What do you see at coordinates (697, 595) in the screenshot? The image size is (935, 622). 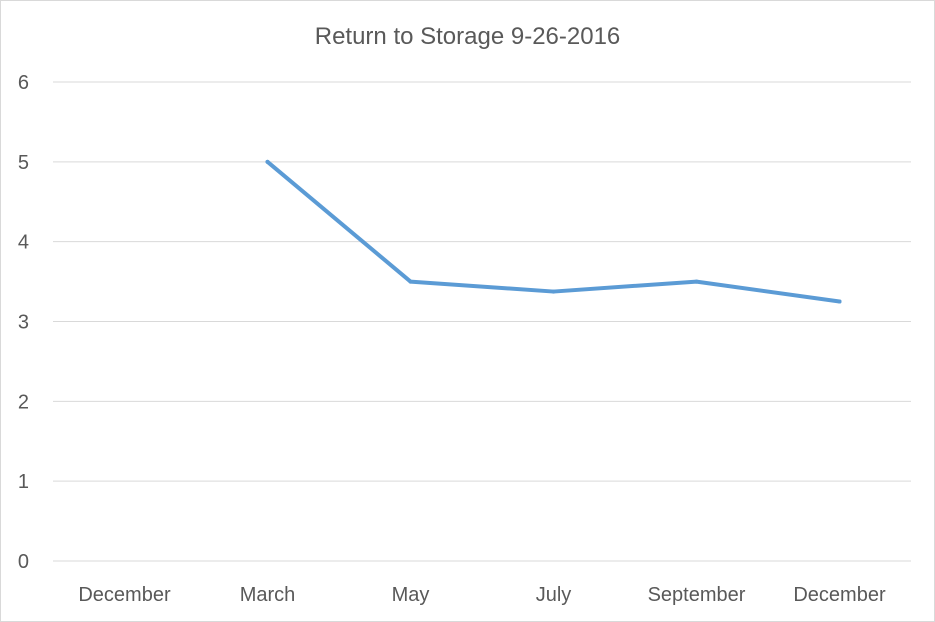 I see `x-tick-label: September` at bounding box center [697, 595].